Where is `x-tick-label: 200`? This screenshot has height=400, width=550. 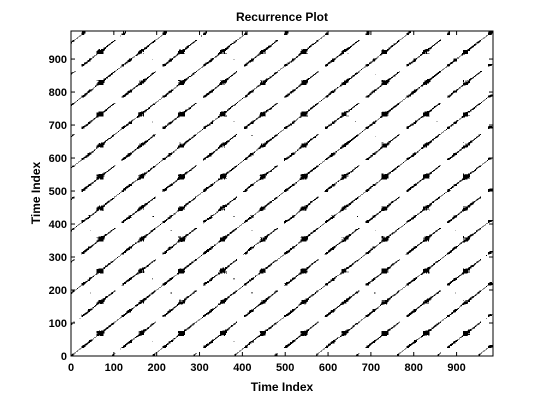
x-tick-label: 200 is located at coordinates (157, 368).